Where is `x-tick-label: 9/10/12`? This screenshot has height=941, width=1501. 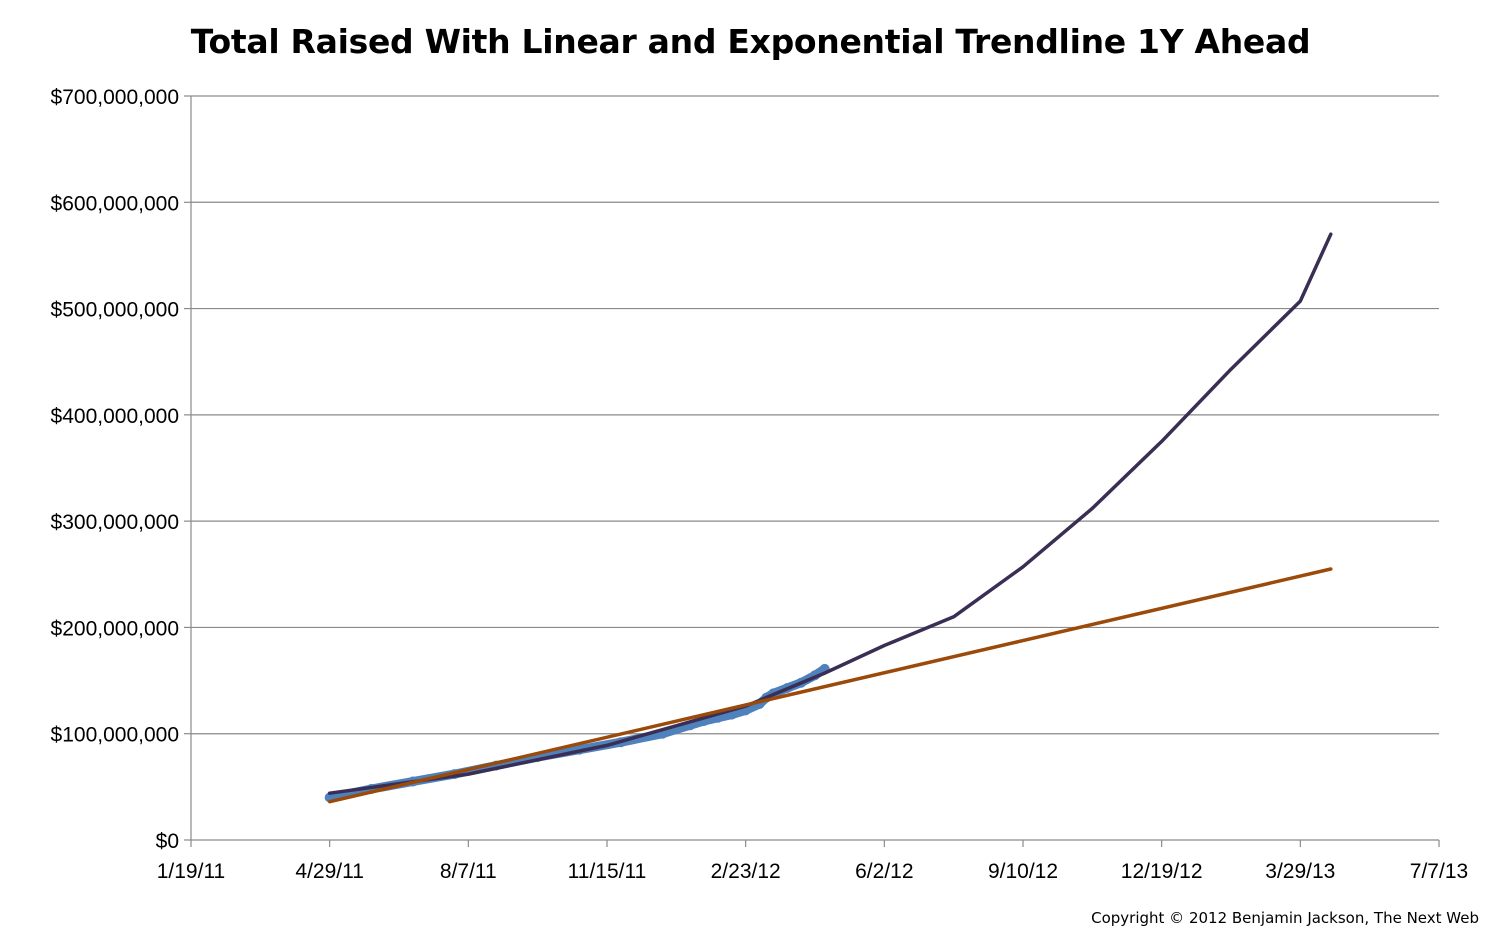 x-tick-label: 9/10/12 is located at coordinates (1023, 871).